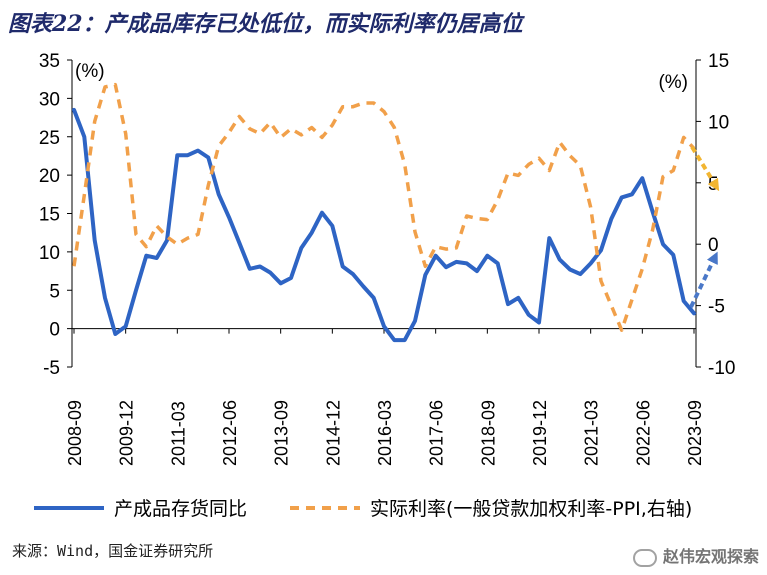 The width and height of the screenshot is (767, 575). I want to click on x-tick-label: 2023-09, so click(695, 433).